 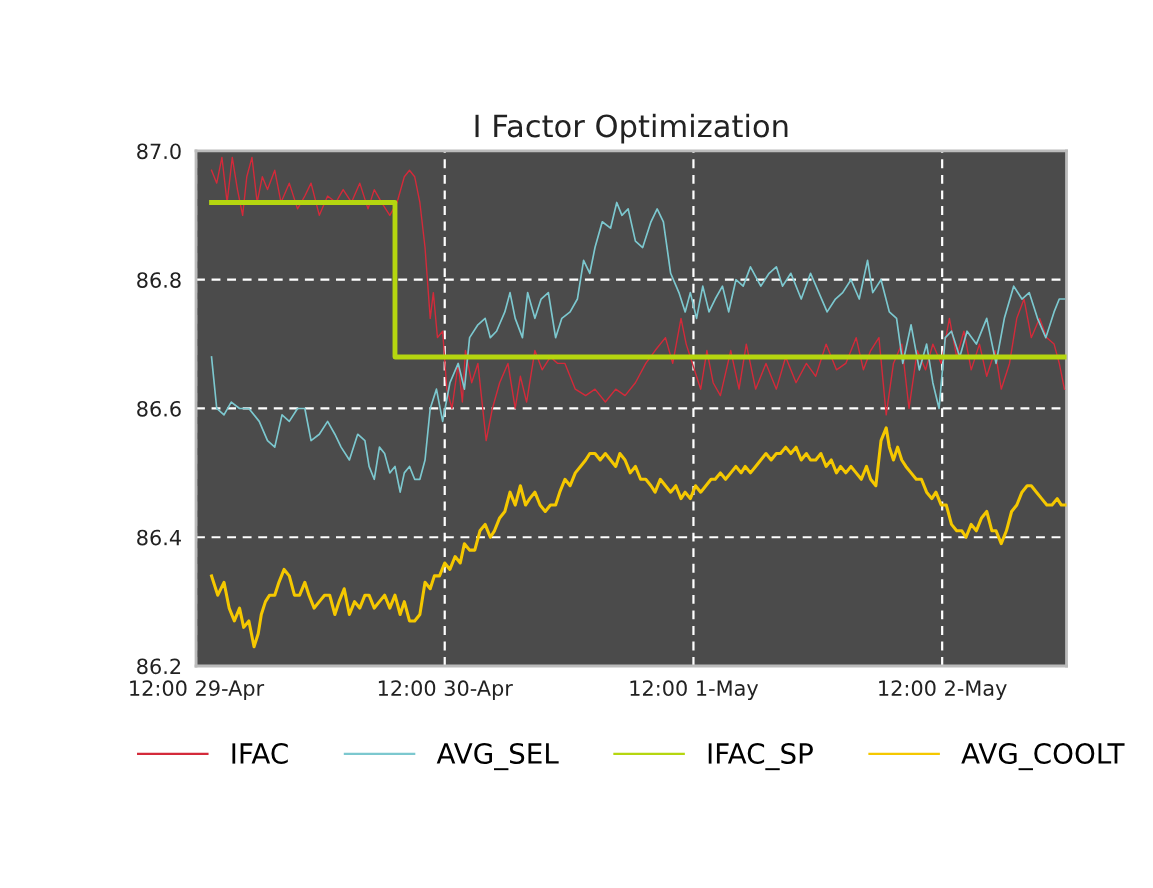 I want to click on y-tick-label: 86.4, so click(x=159, y=537).